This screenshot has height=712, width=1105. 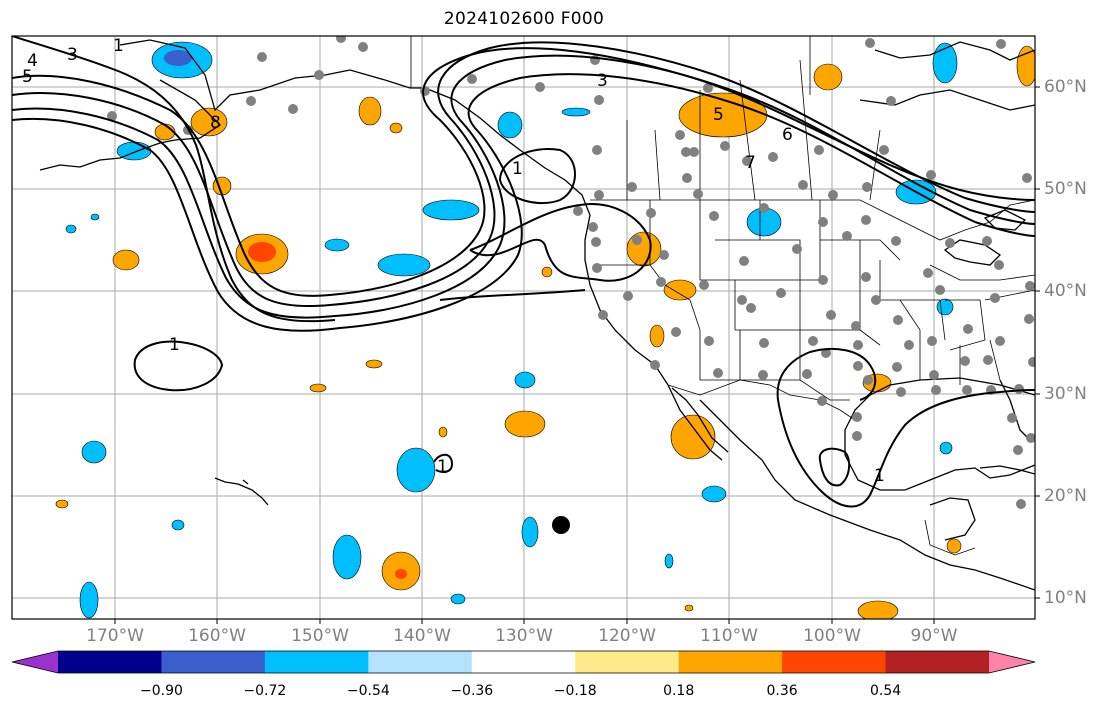 I want to click on lon-label-150w: 150°W, so click(x=320, y=636).